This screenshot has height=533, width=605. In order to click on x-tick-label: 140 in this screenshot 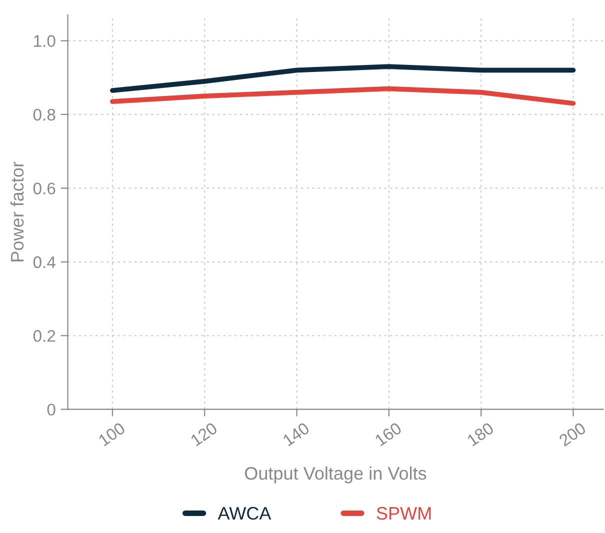, I will do `click(296, 434)`.